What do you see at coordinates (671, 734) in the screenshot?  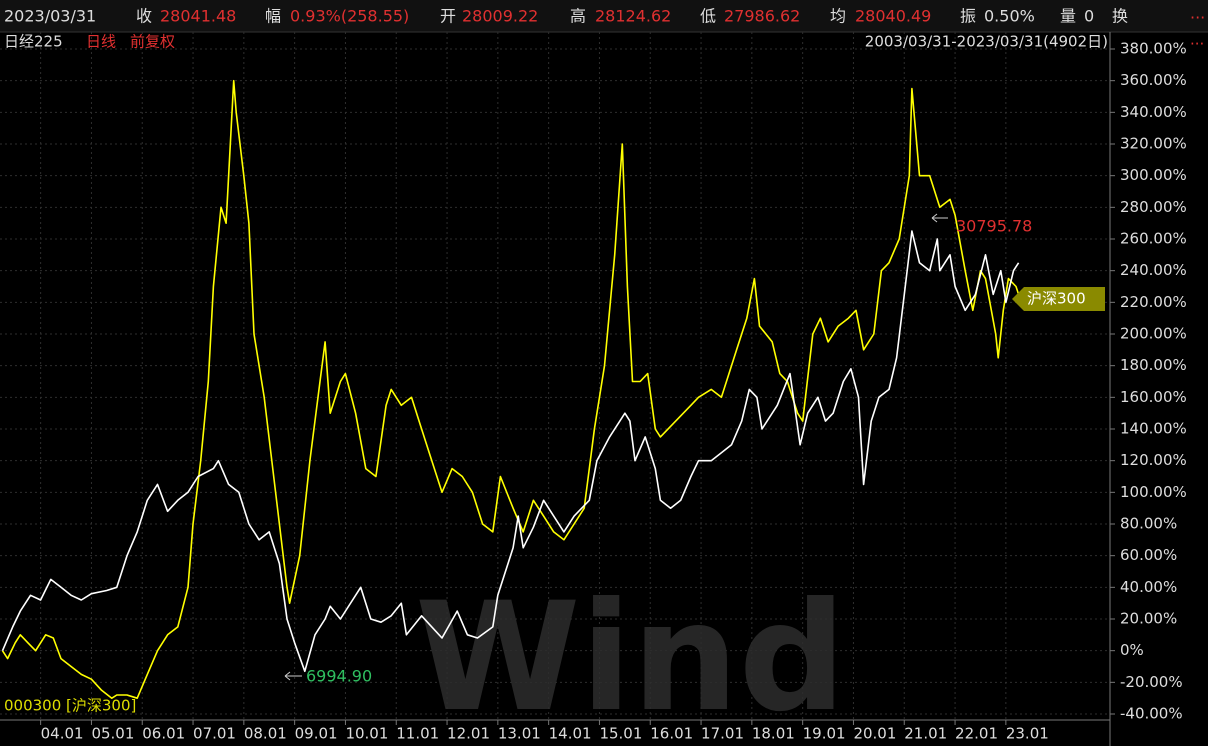 I see `x-tick-label: 16.01` at bounding box center [671, 734].